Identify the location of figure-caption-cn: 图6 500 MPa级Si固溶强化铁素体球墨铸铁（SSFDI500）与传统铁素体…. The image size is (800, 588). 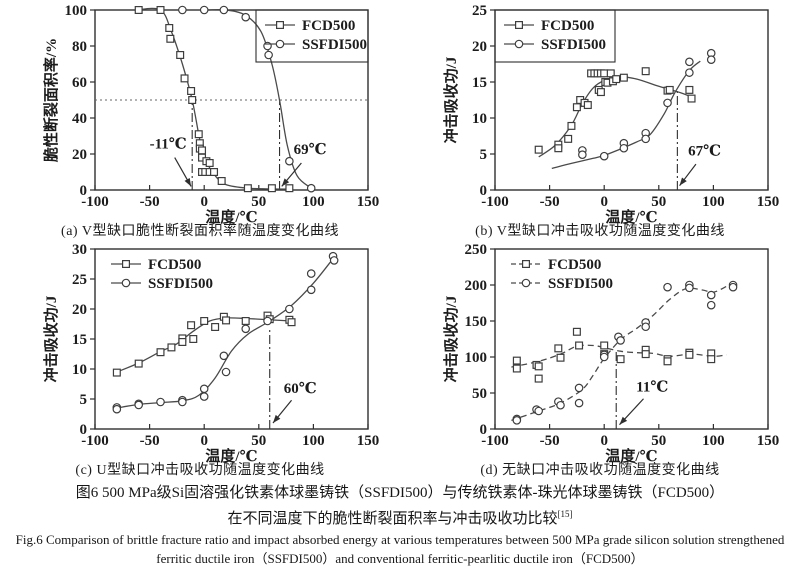
(400, 506).